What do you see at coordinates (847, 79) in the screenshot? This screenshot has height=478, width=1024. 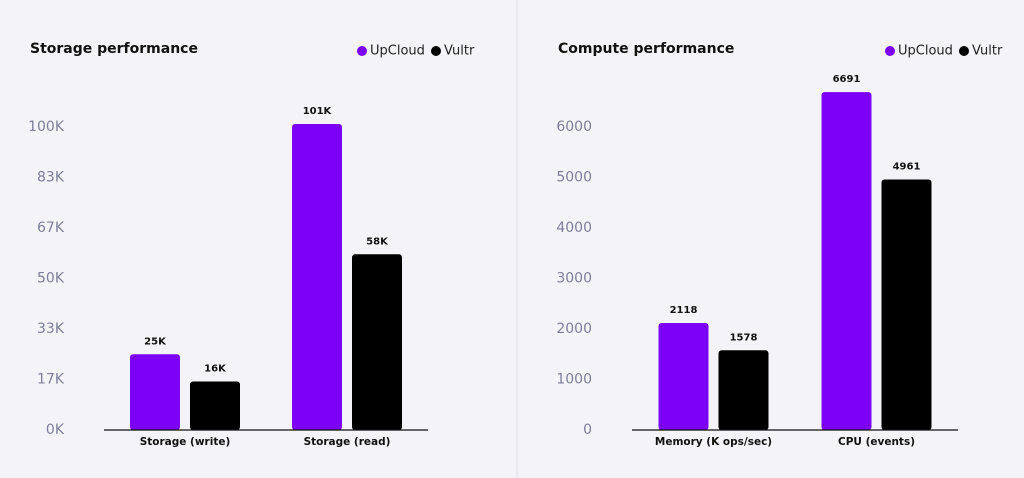 I see `value-label: 6691` at bounding box center [847, 79].